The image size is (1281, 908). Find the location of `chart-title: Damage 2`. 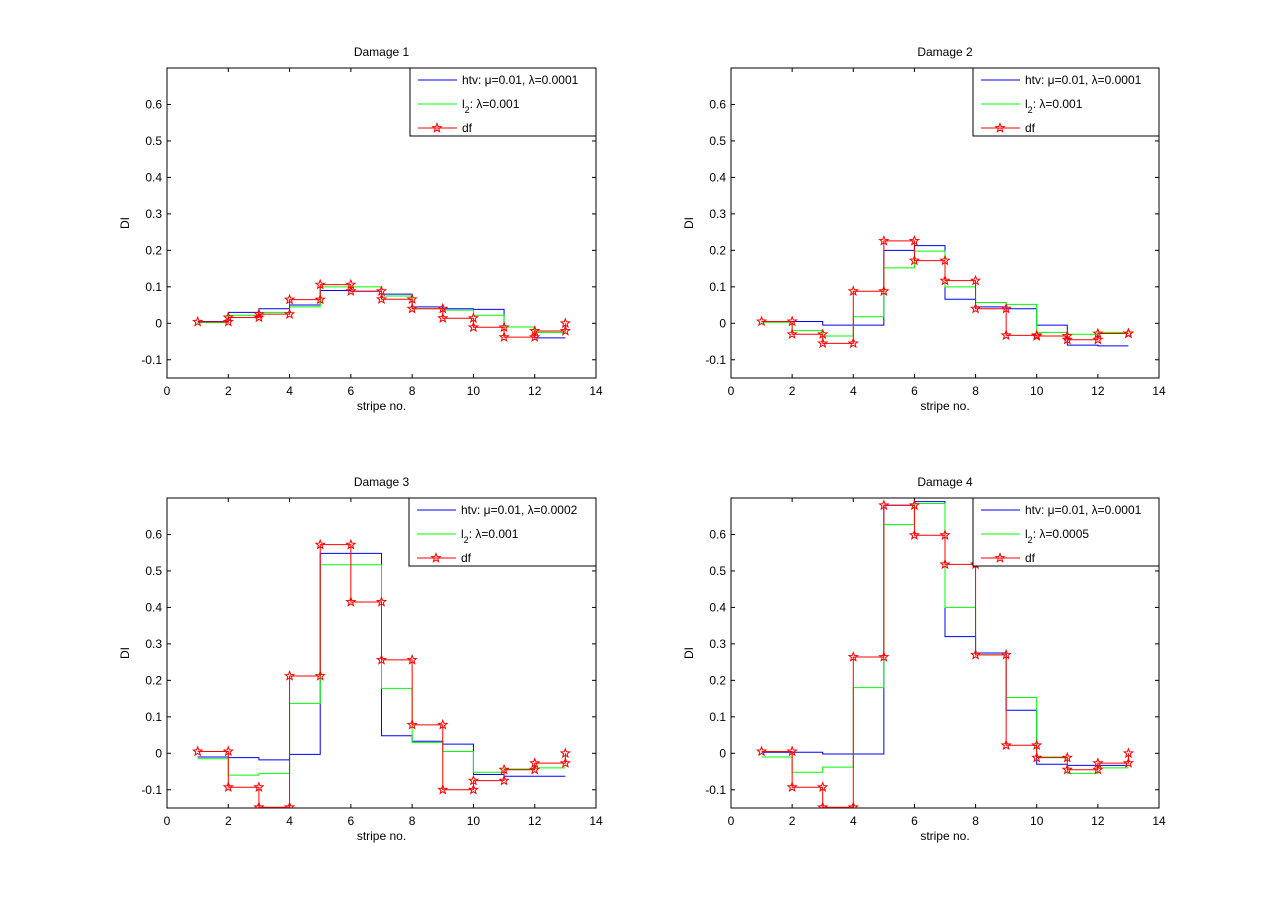

chart-title: Damage 2 is located at coordinates (945, 52).